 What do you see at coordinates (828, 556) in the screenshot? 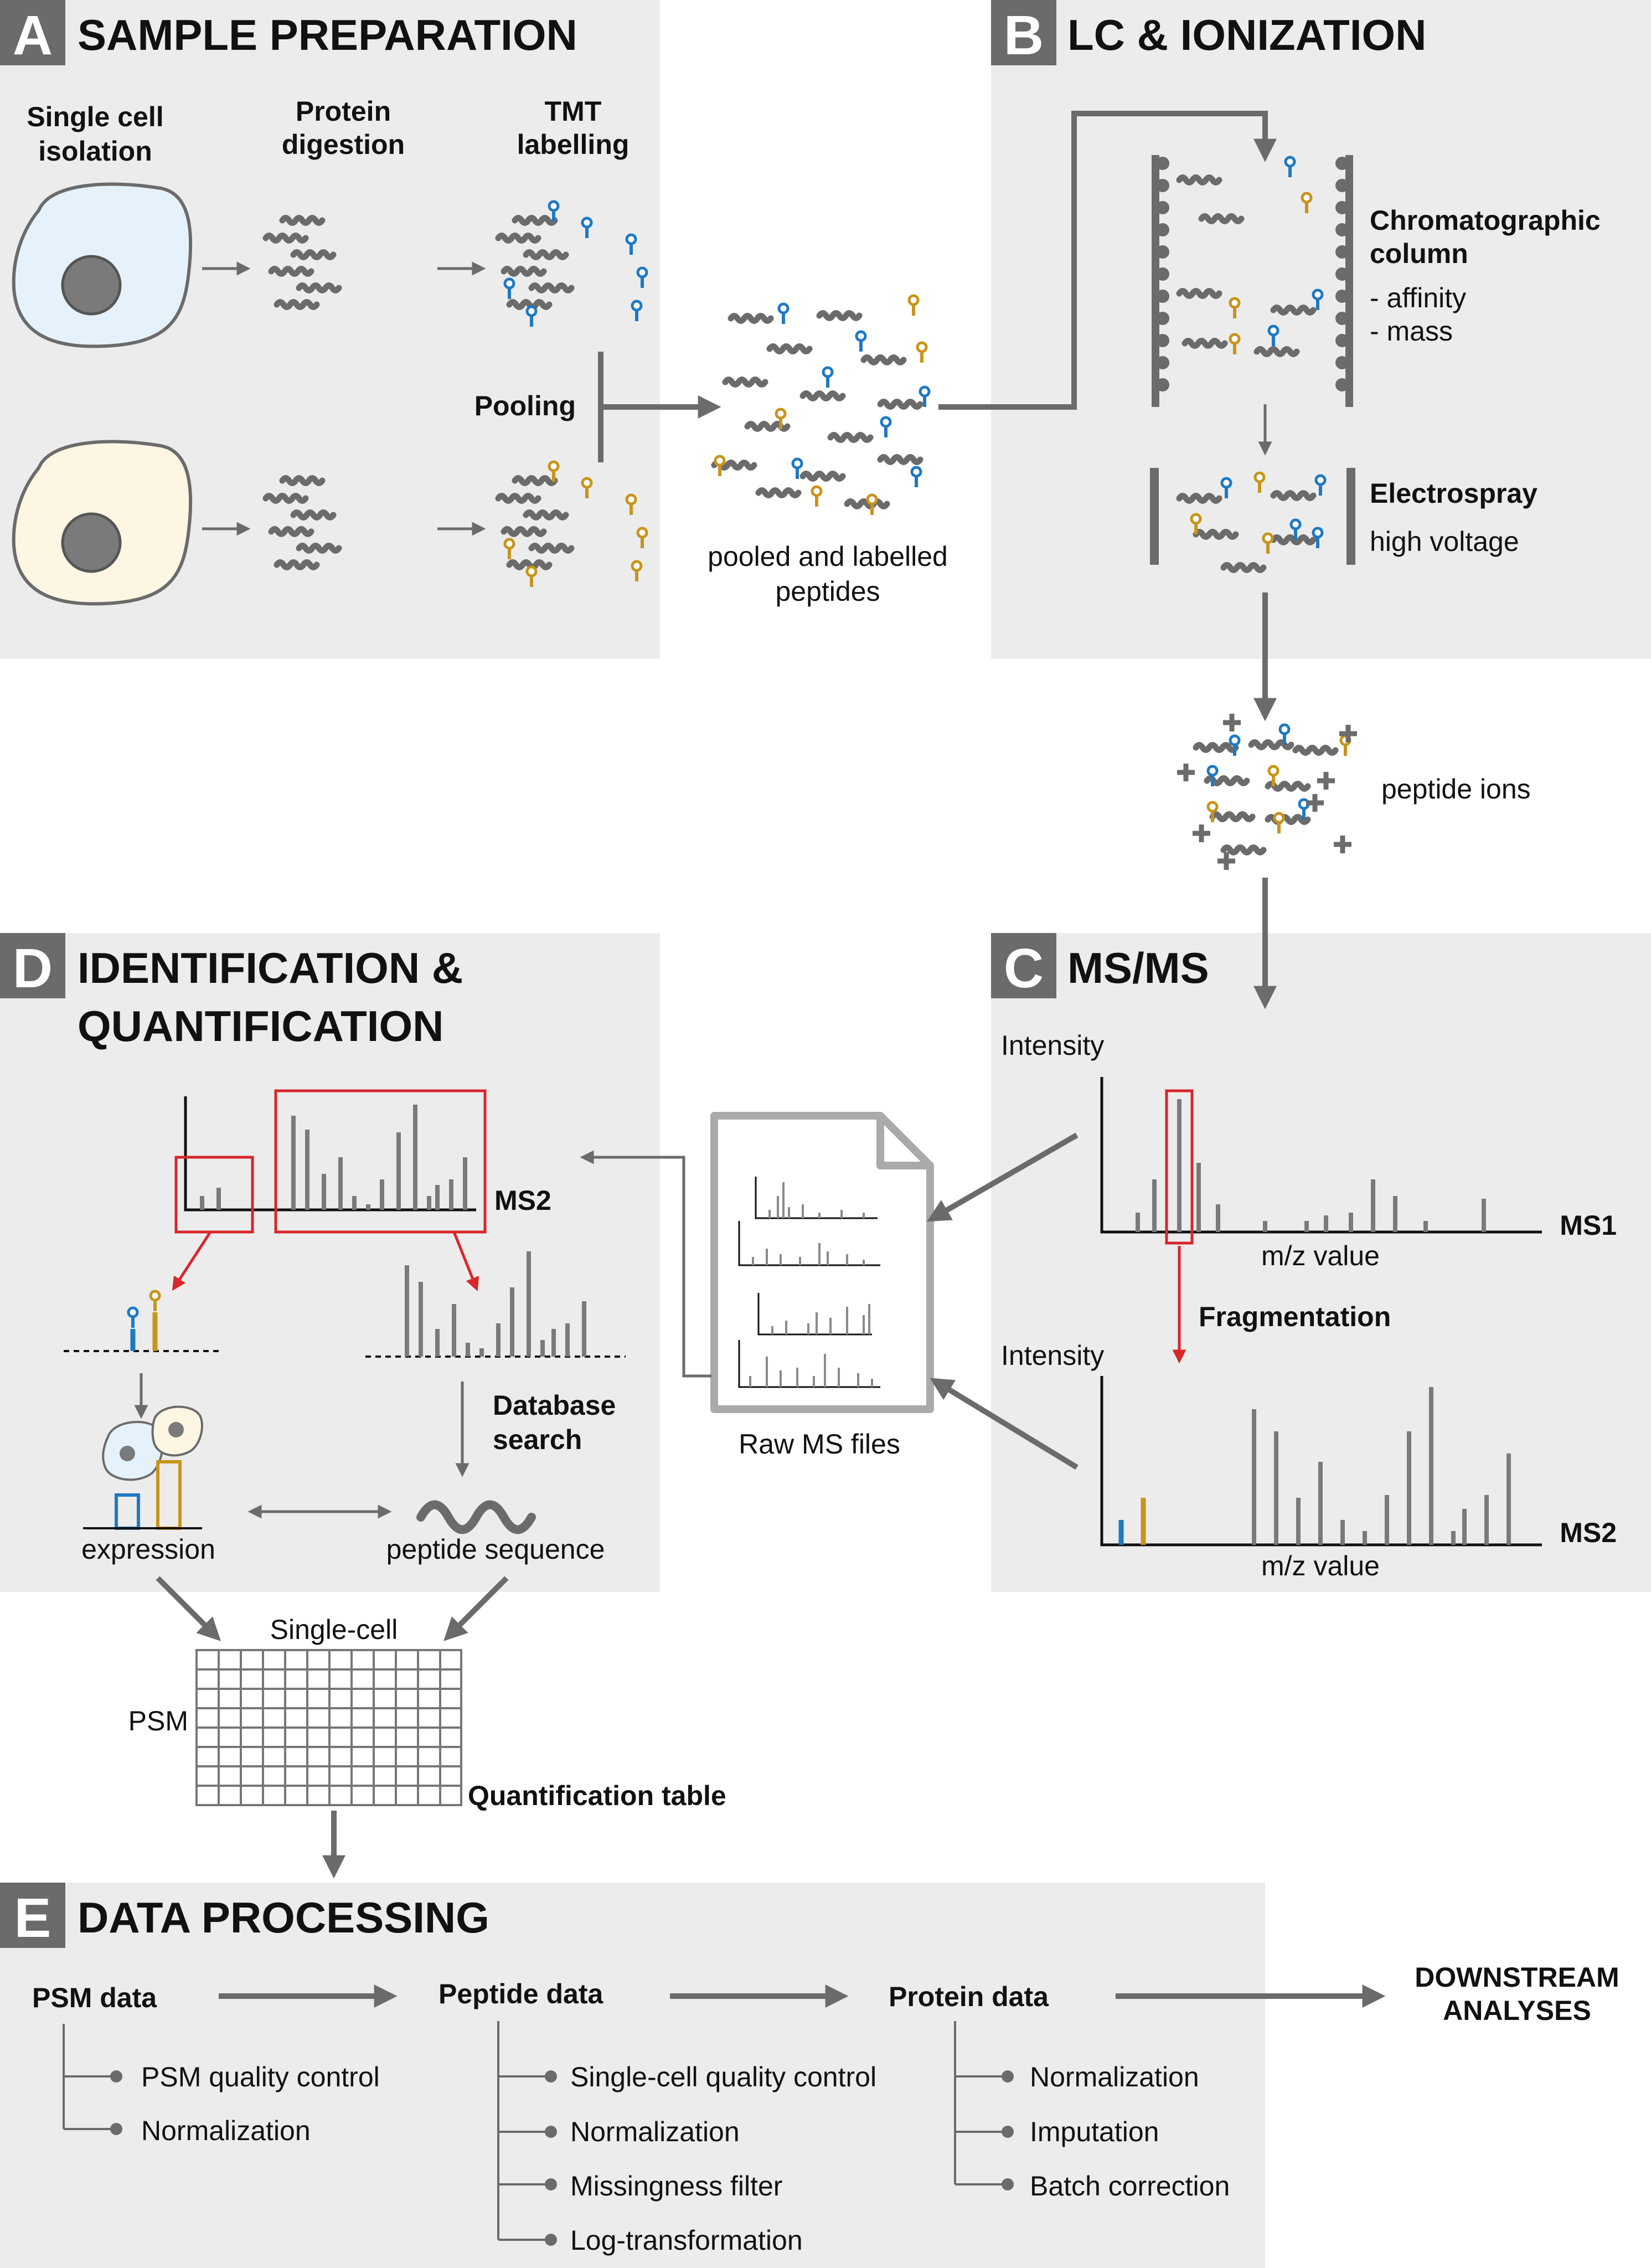
I see `pooled-label-line1: pooled and labelled` at bounding box center [828, 556].